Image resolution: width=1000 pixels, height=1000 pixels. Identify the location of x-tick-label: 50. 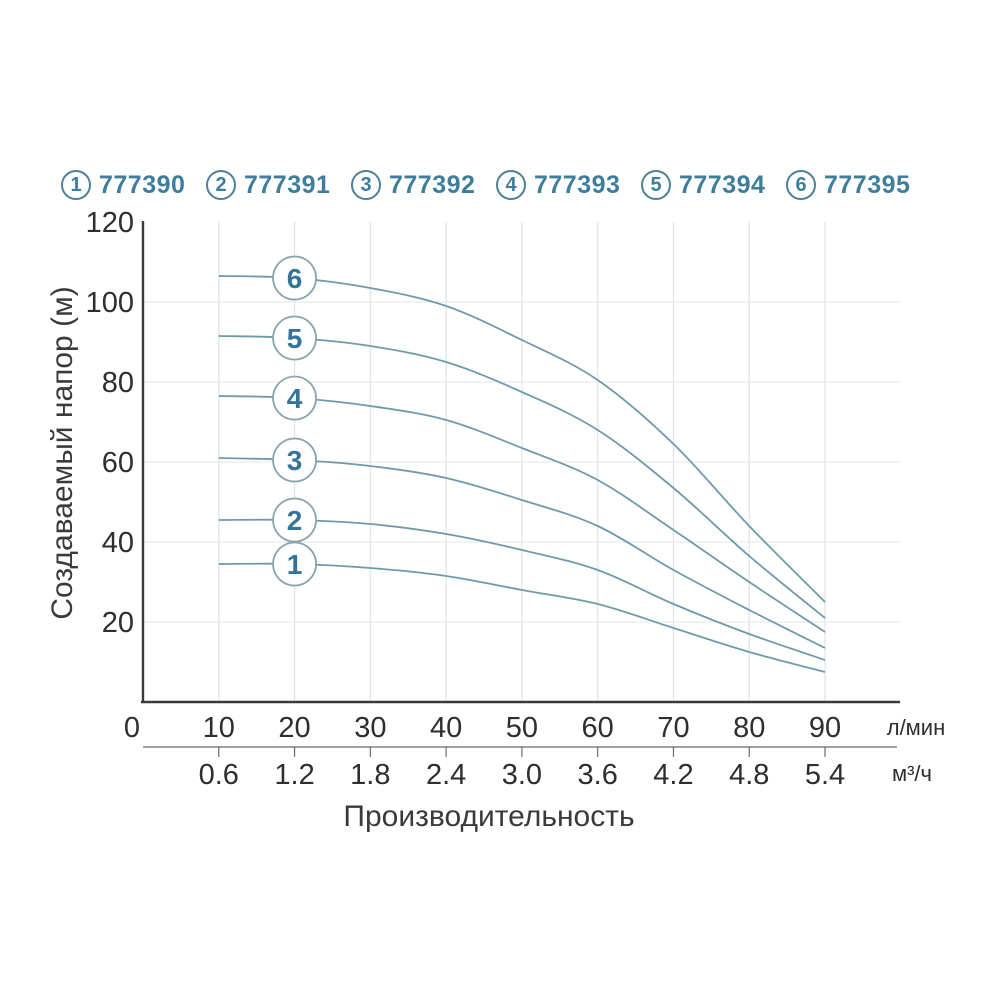
(522, 728).